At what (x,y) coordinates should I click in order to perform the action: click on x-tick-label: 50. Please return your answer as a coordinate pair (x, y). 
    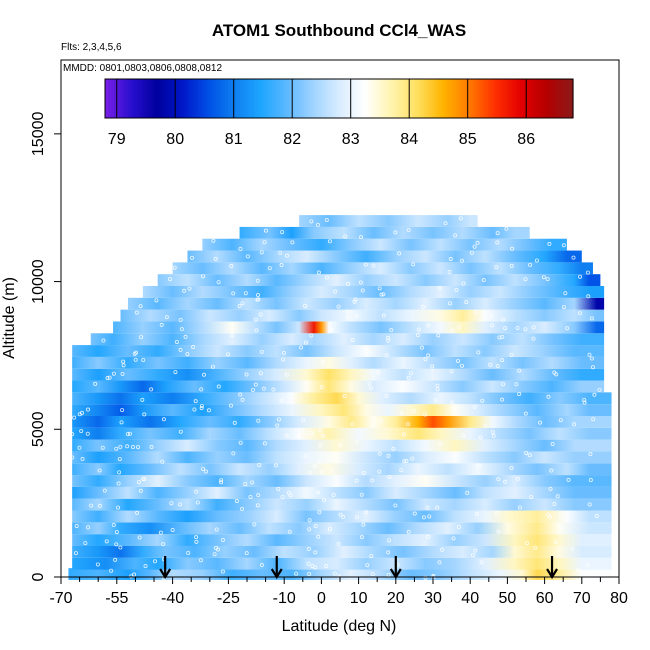
    Looking at the image, I should click on (508, 598).